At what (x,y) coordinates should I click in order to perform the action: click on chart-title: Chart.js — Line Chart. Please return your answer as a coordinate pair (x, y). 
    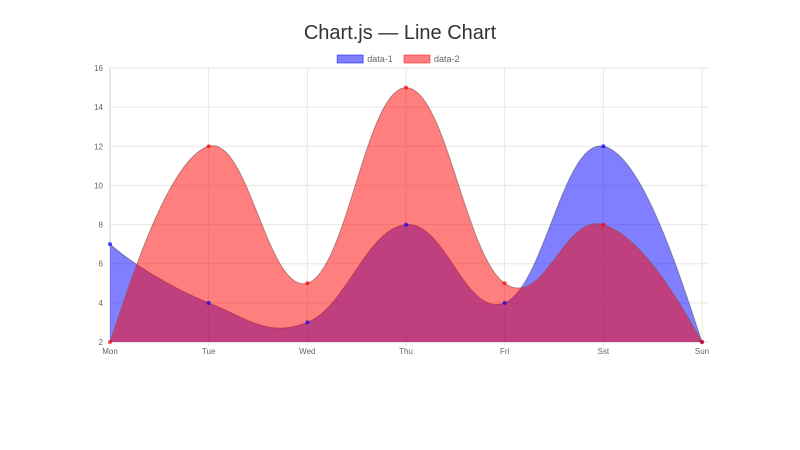
    Looking at the image, I should click on (400, 33).